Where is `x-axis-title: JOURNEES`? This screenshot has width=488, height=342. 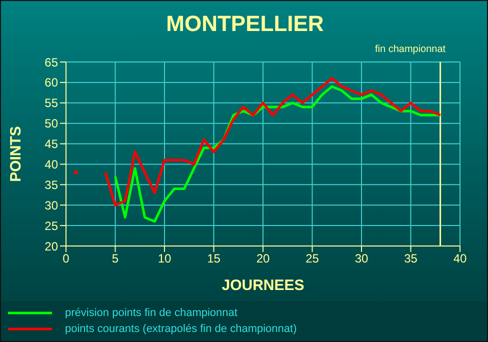
x-axis-title: JOURNEES is located at coordinates (263, 285).